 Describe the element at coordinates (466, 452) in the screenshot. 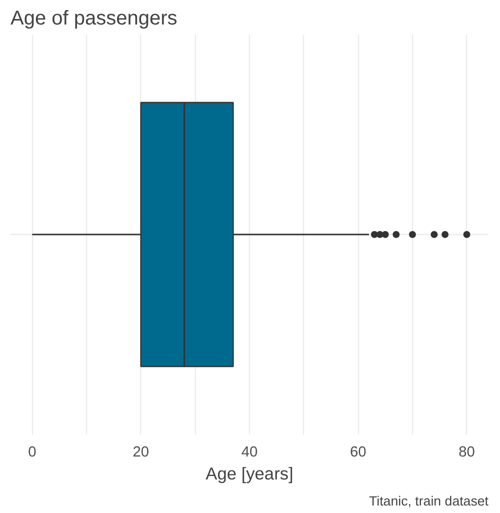

I see `x-tick-label: 80` at that location.